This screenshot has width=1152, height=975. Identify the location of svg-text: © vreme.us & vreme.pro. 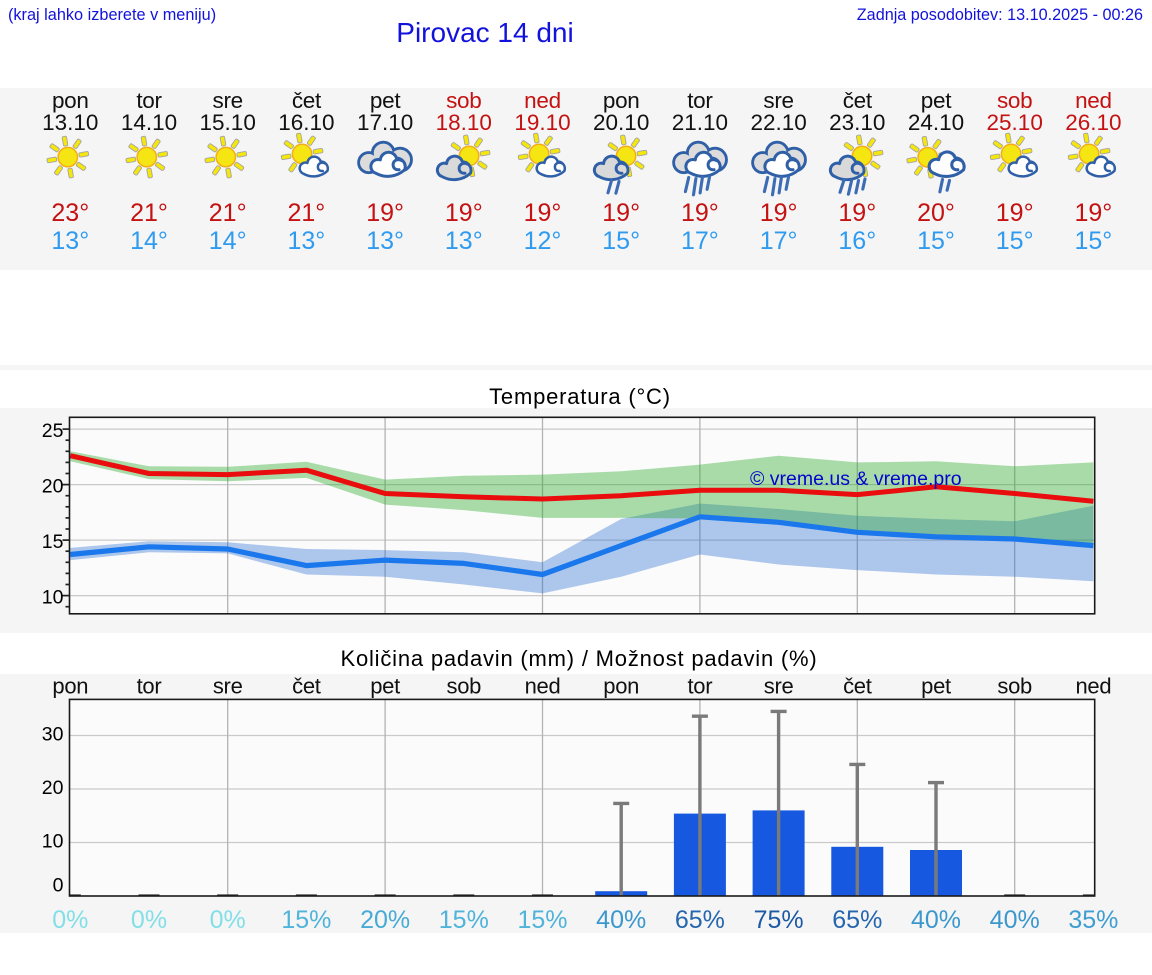
(856, 479).